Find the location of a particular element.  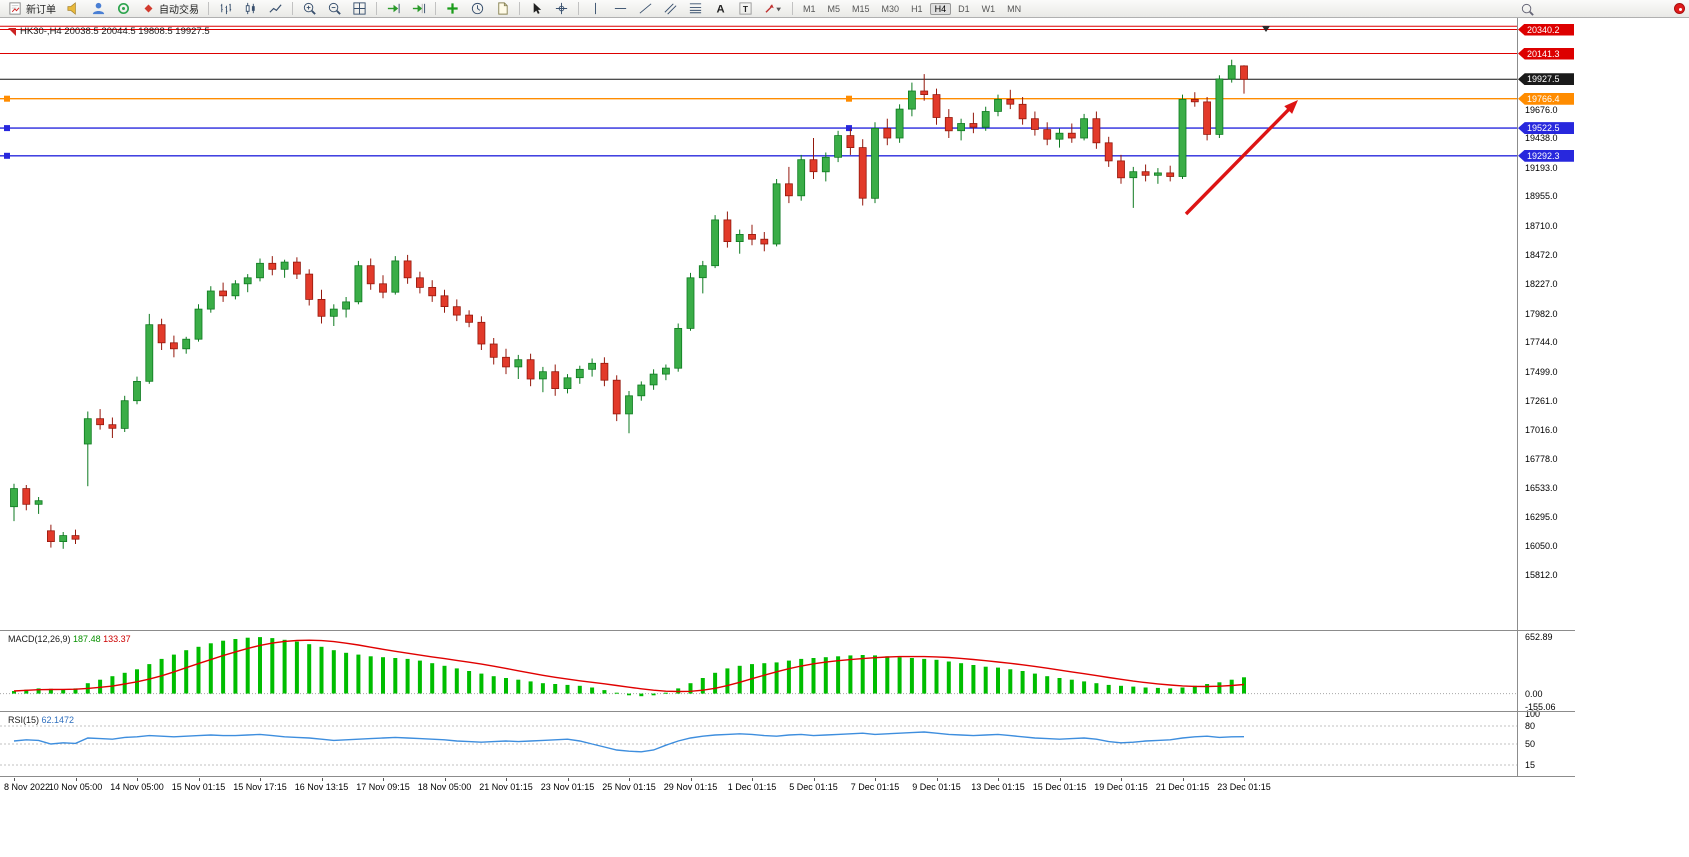

macd-splitter is located at coordinates (787, 630).